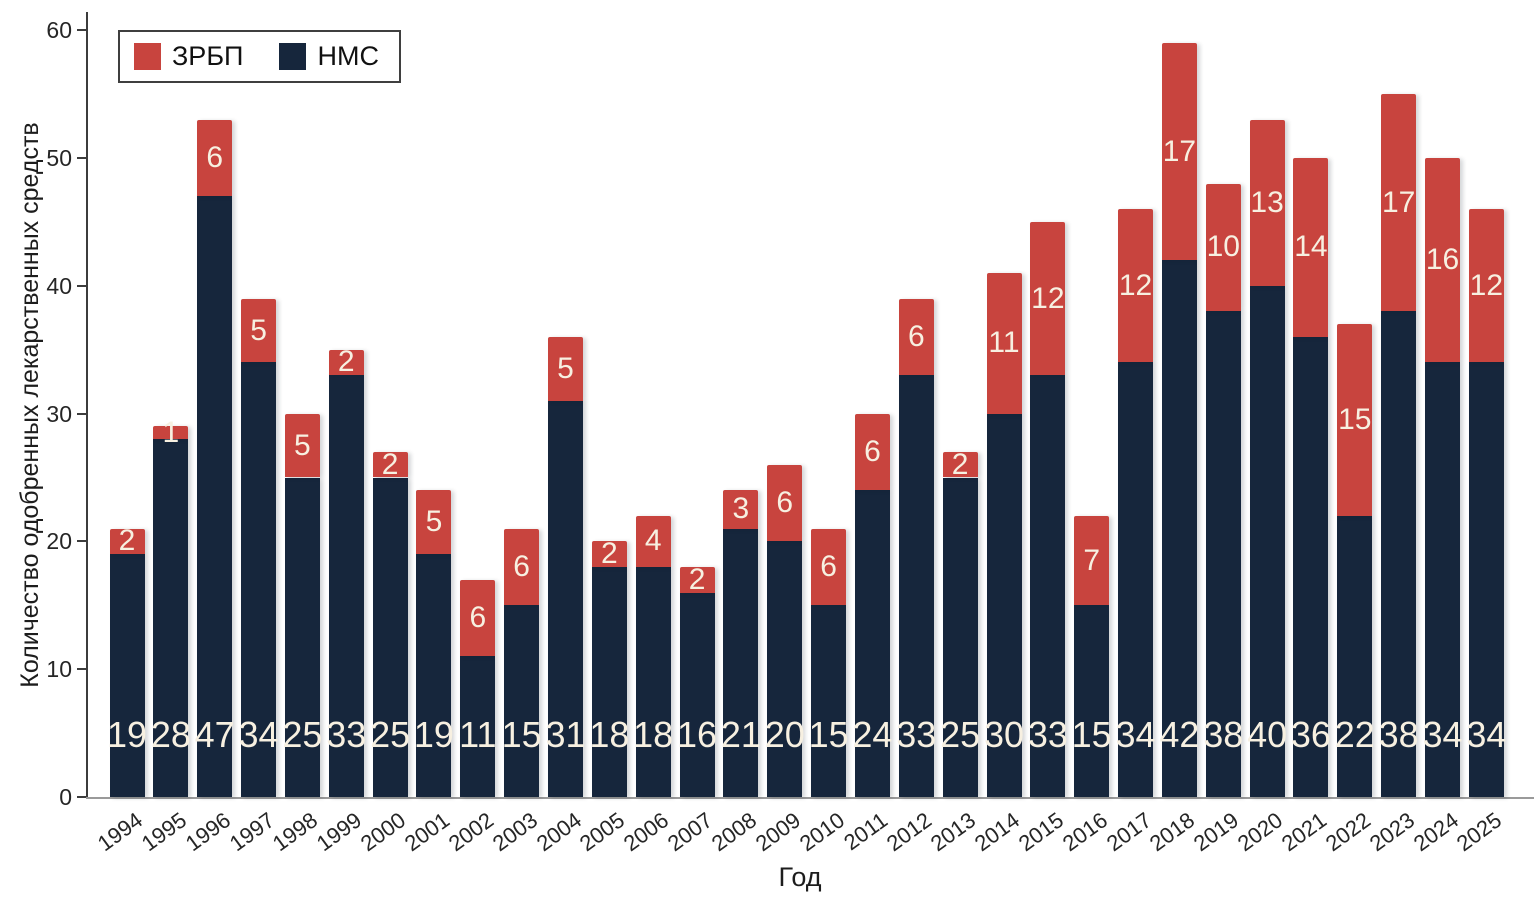 Image resolution: width=1534 pixels, height=918 pixels. I want to click on x-tick-label: 1995, so click(163, 832).